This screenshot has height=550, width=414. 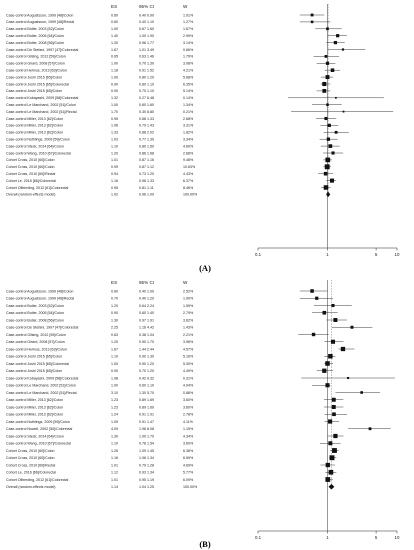 What do you see at coordinates (188, 146) in the screenshot?
I see `weight-value: 4.60%` at bounding box center [188, 146].